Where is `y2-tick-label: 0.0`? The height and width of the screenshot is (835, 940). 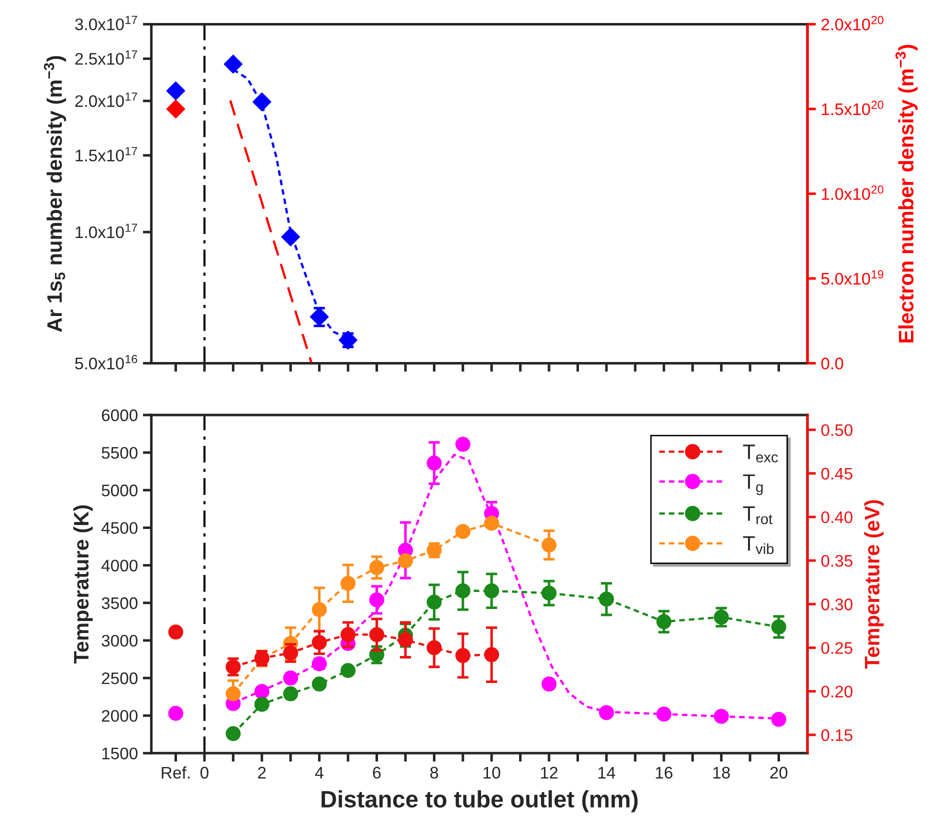 y2-tick-label: 0.0 is located at coordinates (832, 364).